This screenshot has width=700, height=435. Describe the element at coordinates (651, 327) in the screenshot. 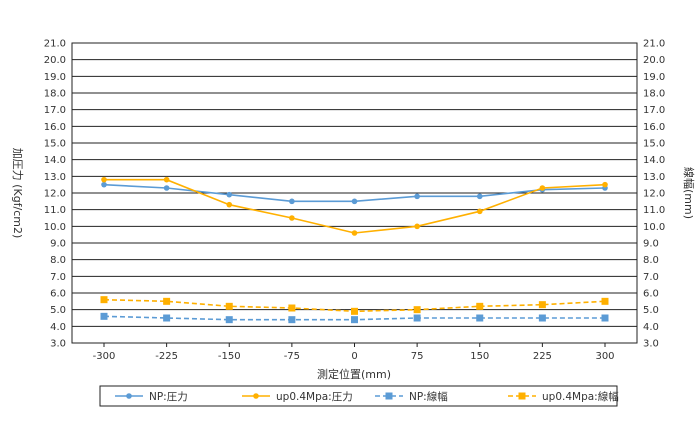

I see `y-right-tick-label: 4.0` at that location.